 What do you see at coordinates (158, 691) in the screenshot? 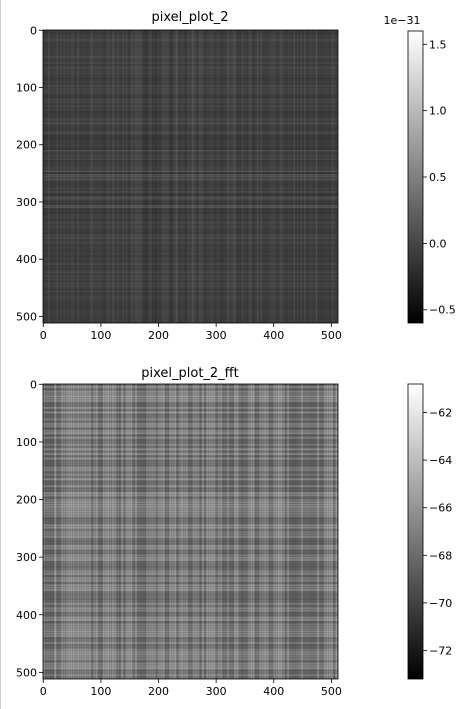
I see `x-tick-label: 200` at bounding box center [158, 691].